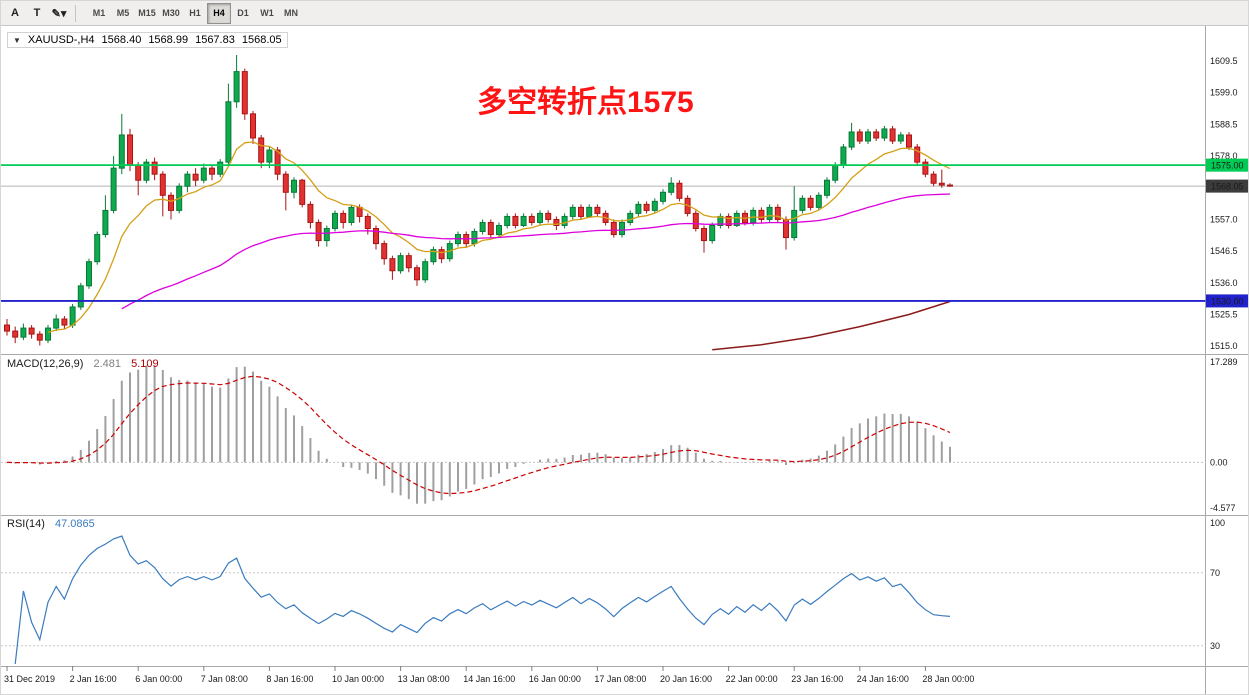 This screenshot has height=695, width=1249. What do you see at coordinates (817, 679) in the screenshot?
I see `svg-text: 23 Jan 16:00` at bounding box center [817, 679].